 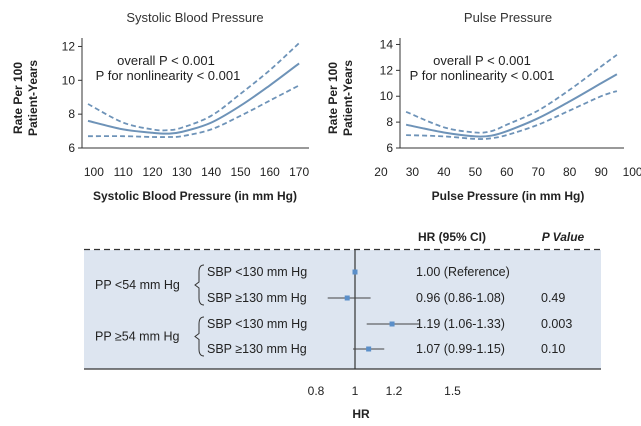 I want to click on pp-y-tick-label: 12, so click(x=387, y=70).